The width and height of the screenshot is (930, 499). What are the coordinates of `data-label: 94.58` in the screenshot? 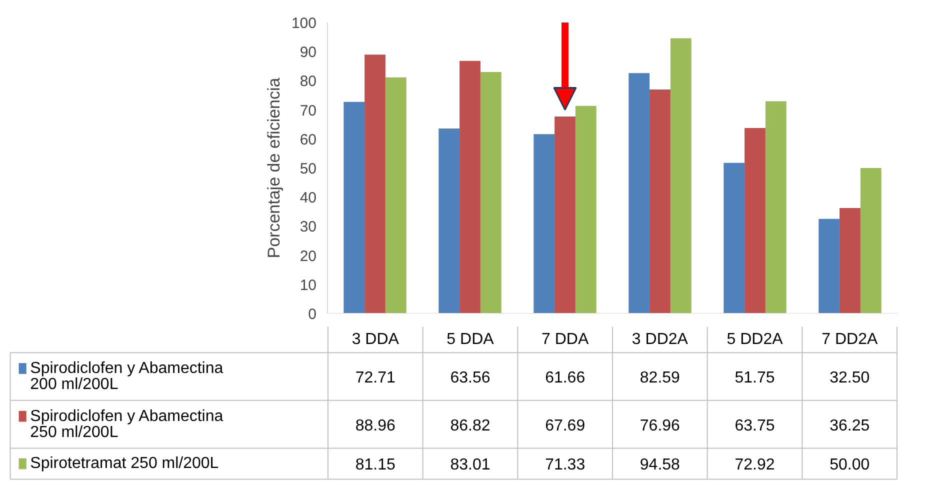 It's located at (660, 465).